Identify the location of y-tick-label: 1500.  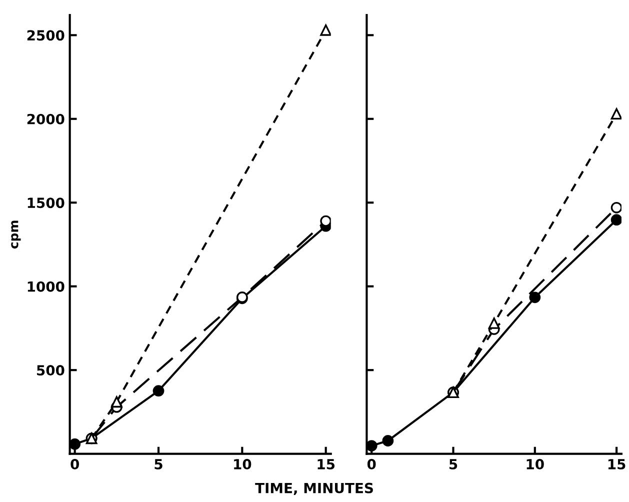
(46, 203).